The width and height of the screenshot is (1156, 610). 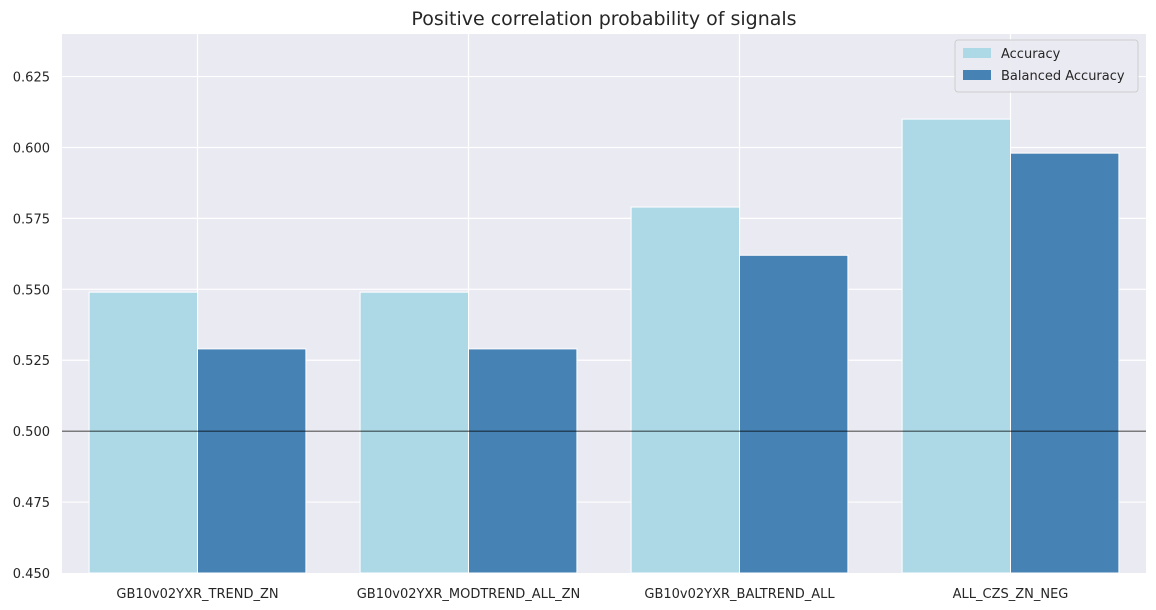 I want to click on y-tick-label: 0.450, so click(x=31, y=574).